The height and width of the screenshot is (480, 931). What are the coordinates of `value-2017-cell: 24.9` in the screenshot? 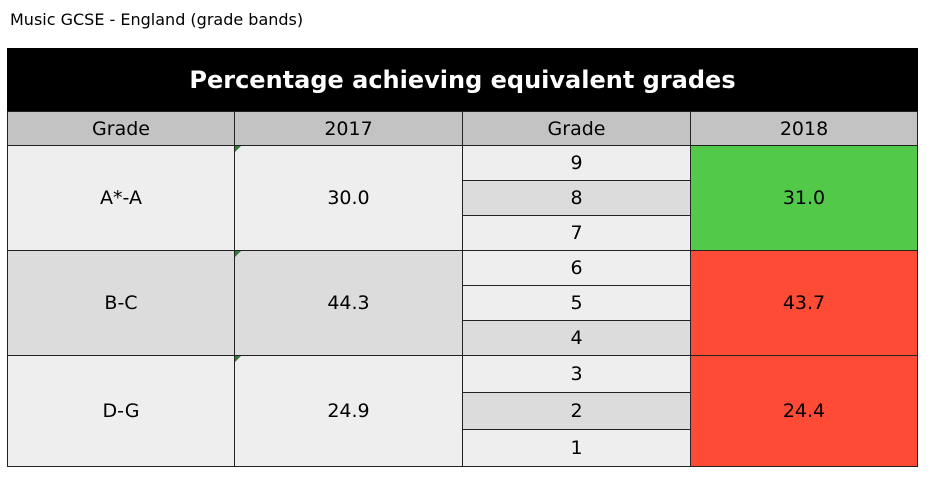 It's located at (348, 411).